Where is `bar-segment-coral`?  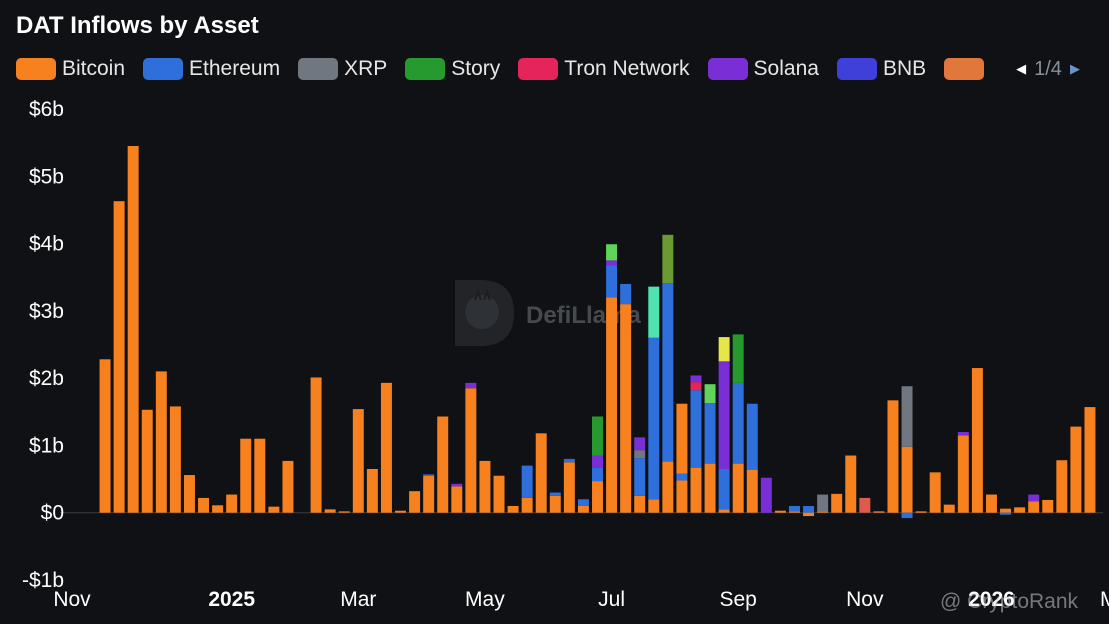
bar-segment-coral is located at coordinates (865, 505).